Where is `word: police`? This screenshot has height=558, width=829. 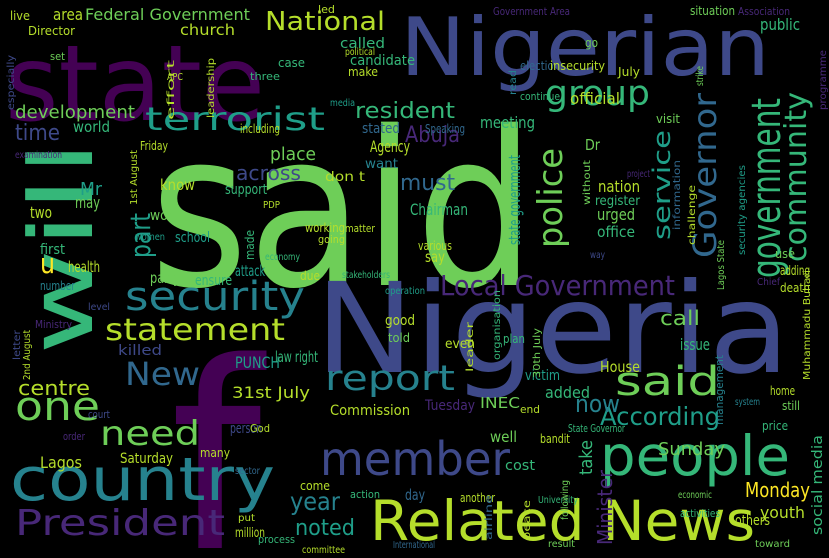 word: police is located at coordinates (551, 198).